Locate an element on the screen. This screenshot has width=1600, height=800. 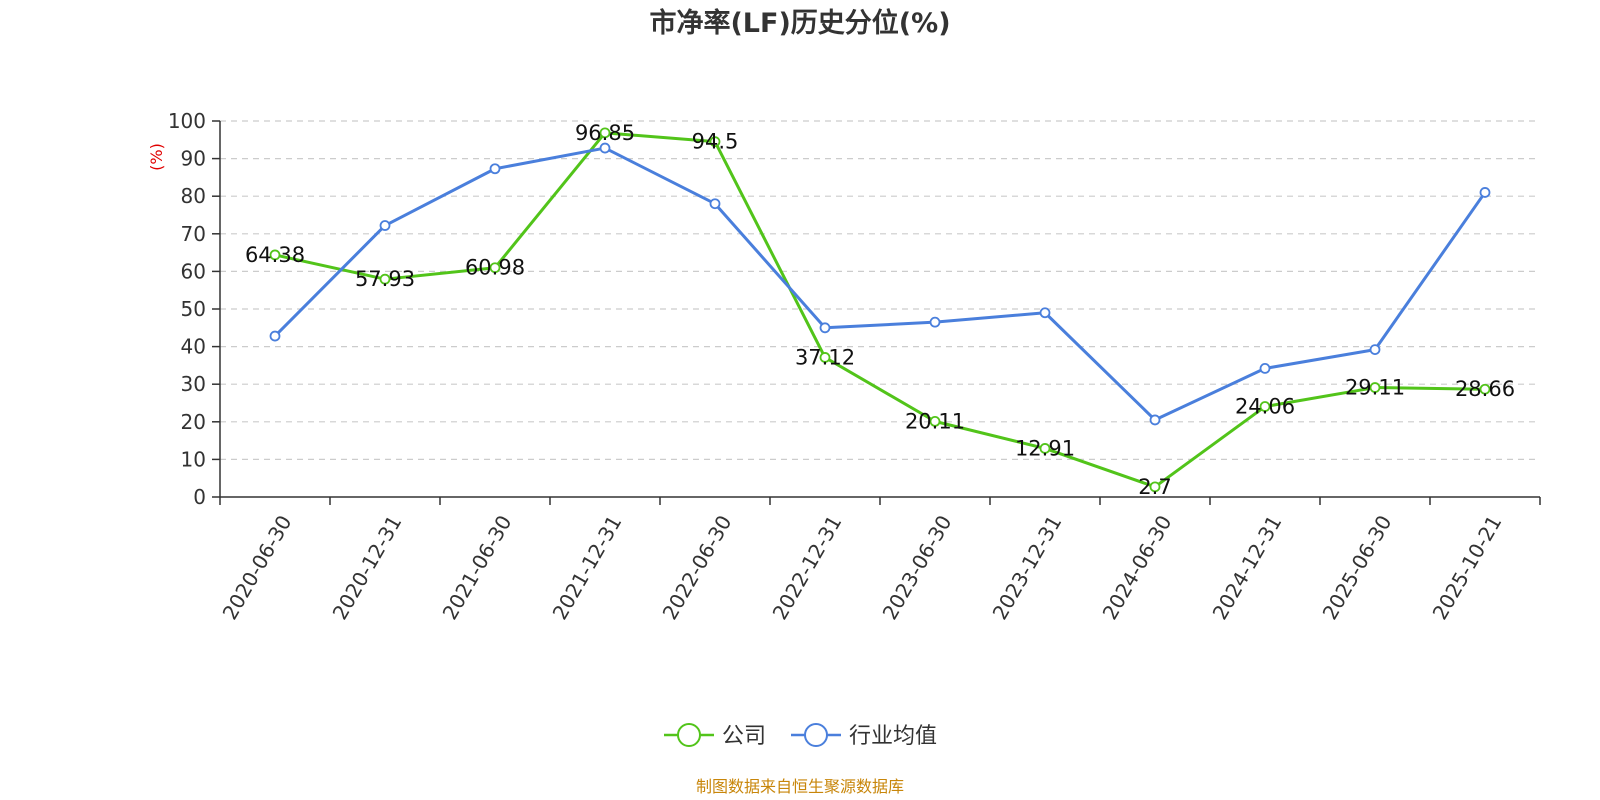
data-label: 60.98 is located at coordinates (495, 268).